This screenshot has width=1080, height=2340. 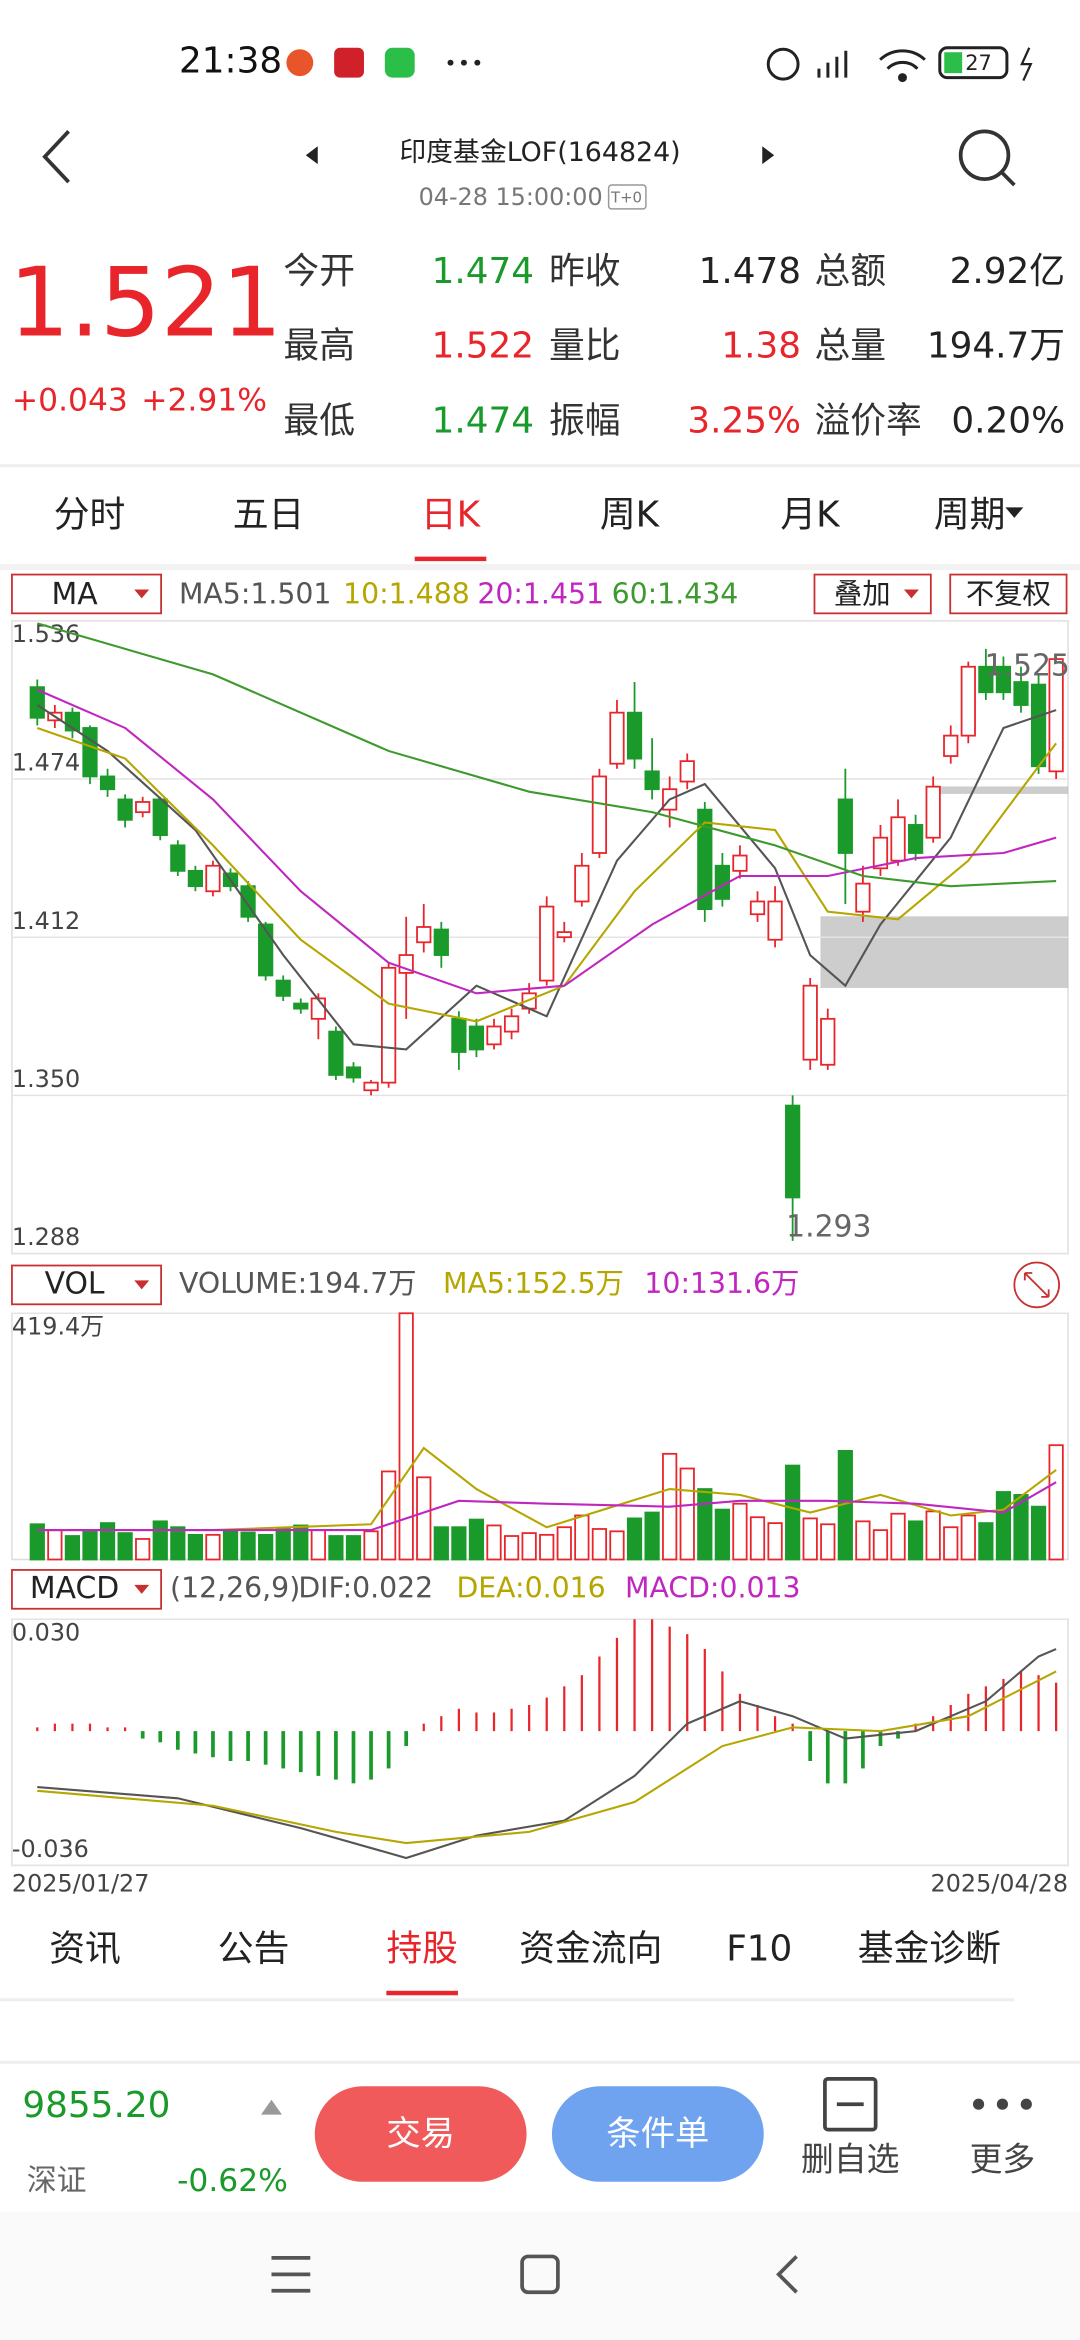 What do you see at coordinates (75, 594) in the screenshot?
I see `indicator-select: MA` at bounding box center [75, 594].